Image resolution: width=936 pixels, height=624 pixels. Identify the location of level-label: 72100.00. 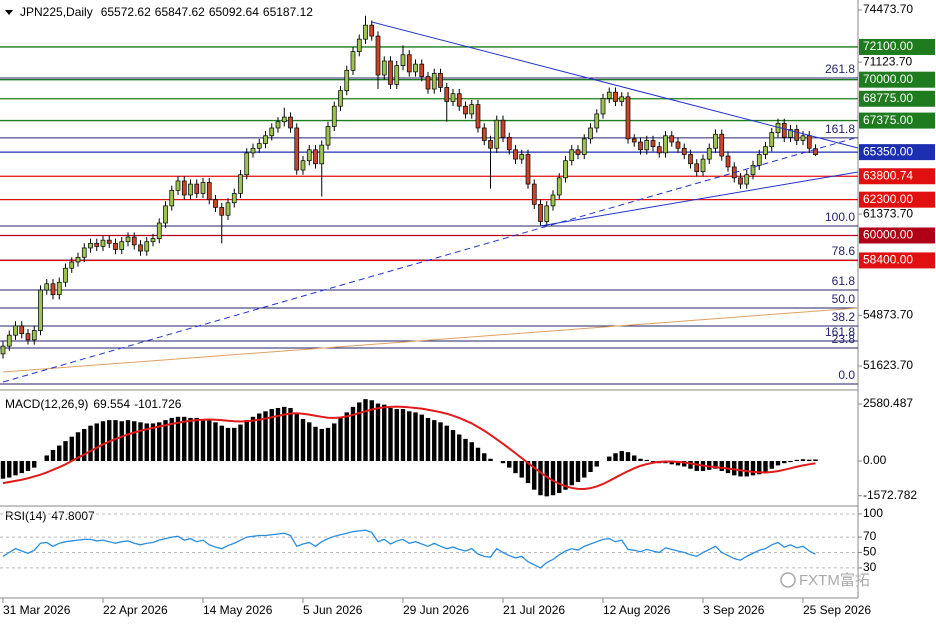
(888, 46).